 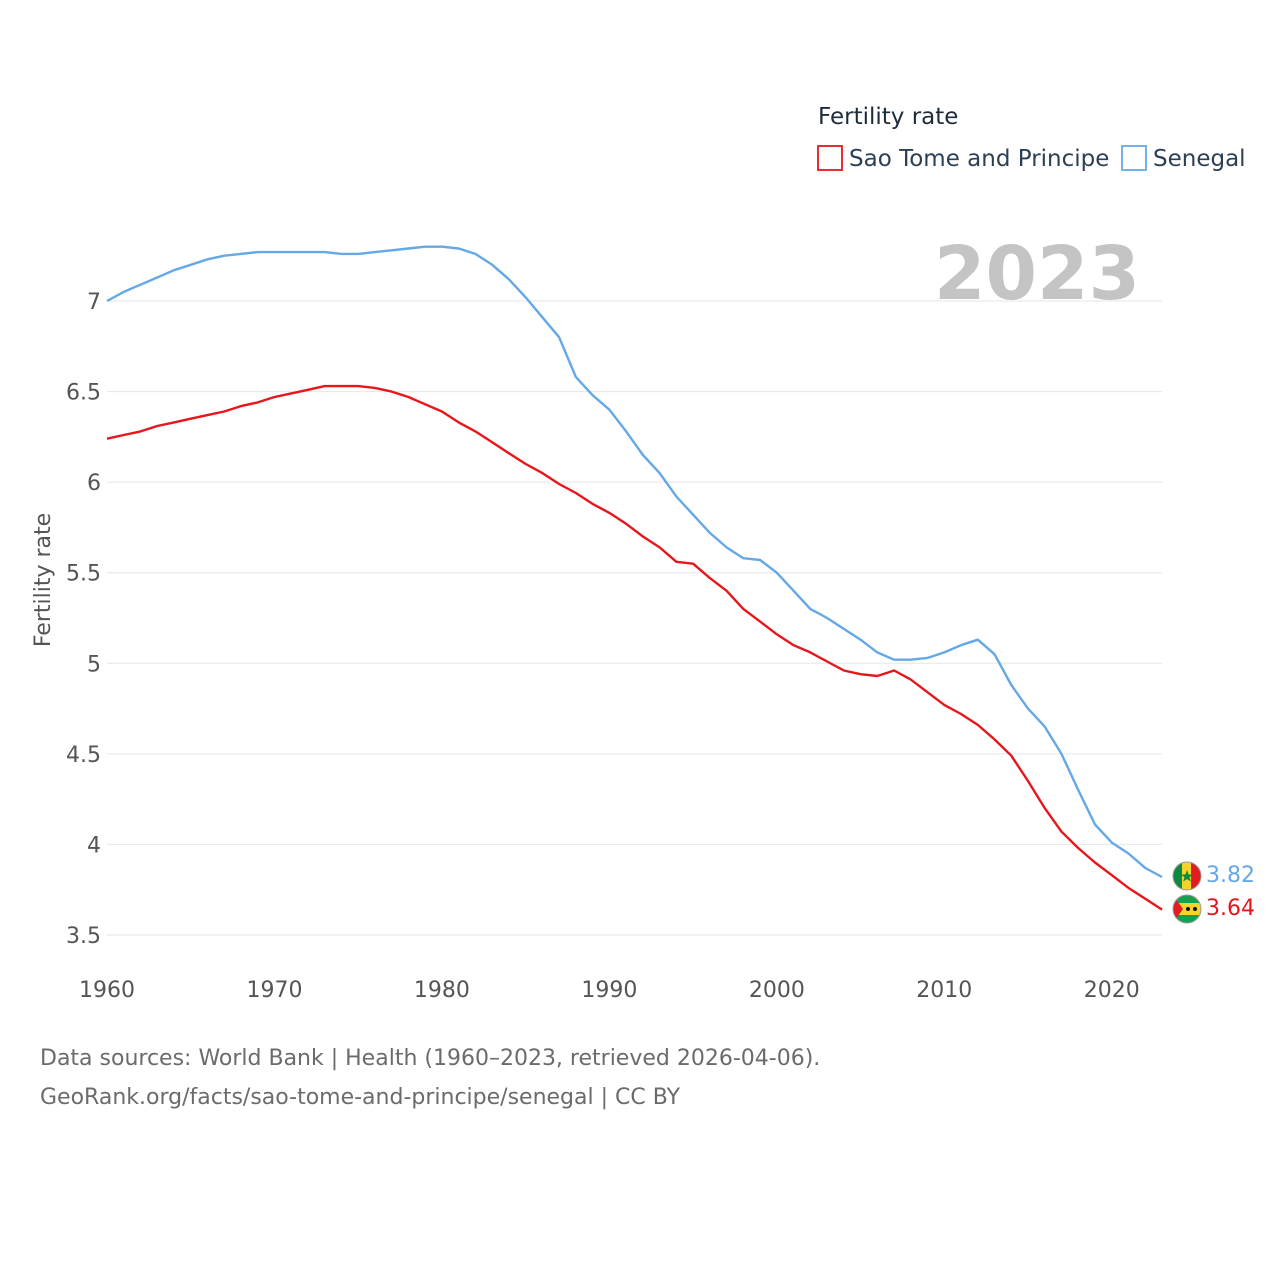 What do you see at coordinates (830, 158) in the screenshot?
I see `legend-swatch-sao-tome` at bounding box center [830, 158].